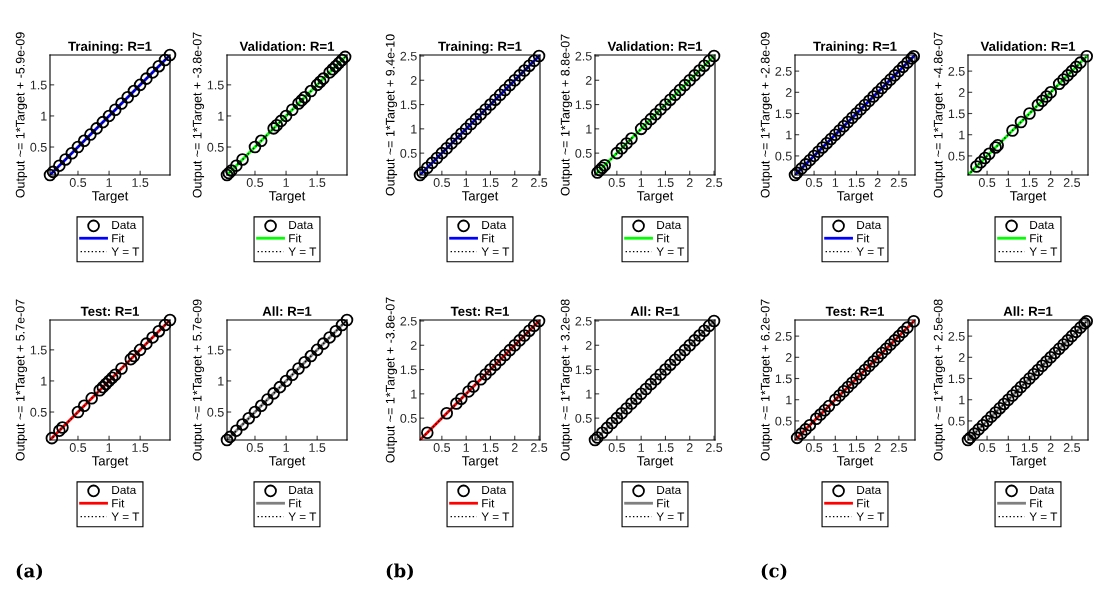 The height and width of the screenshot is (601, 1113). I want to click on chart-title: Test: R=1, so click(855, 311).